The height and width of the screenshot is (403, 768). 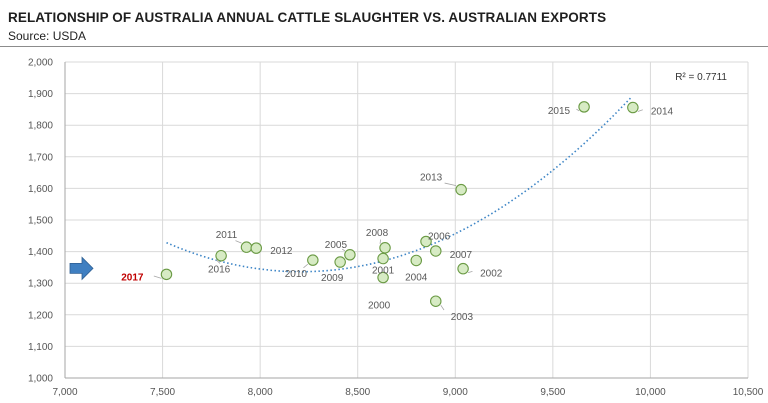 What do you see at coordinates (162, 392) in the screenshot?
I see `x-tick-label: 7,500` at bounding box center [162, 392].